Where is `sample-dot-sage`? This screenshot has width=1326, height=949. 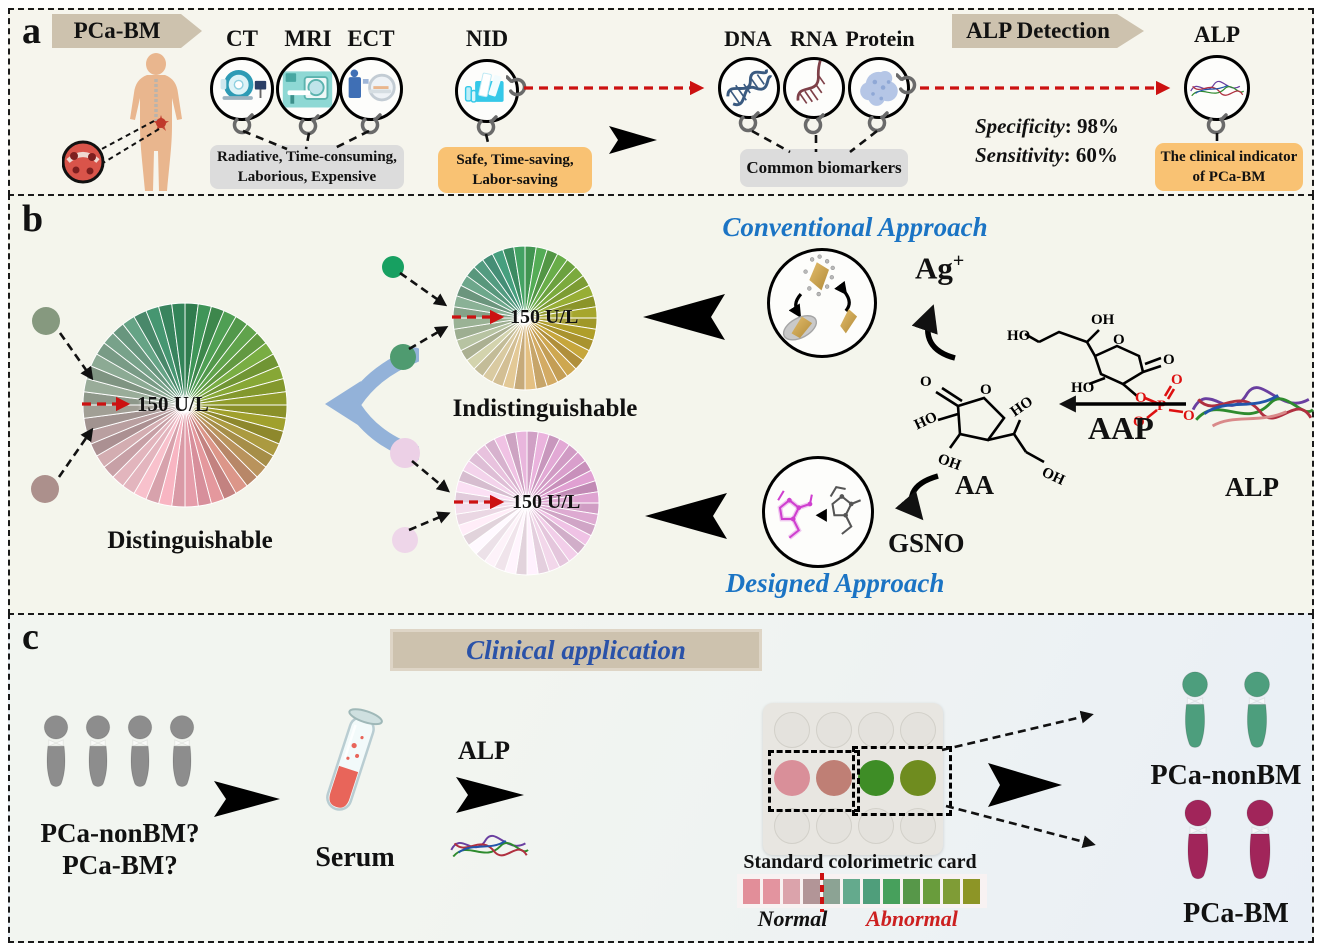 sample-dot-sage is located at coordinates (46, 321).